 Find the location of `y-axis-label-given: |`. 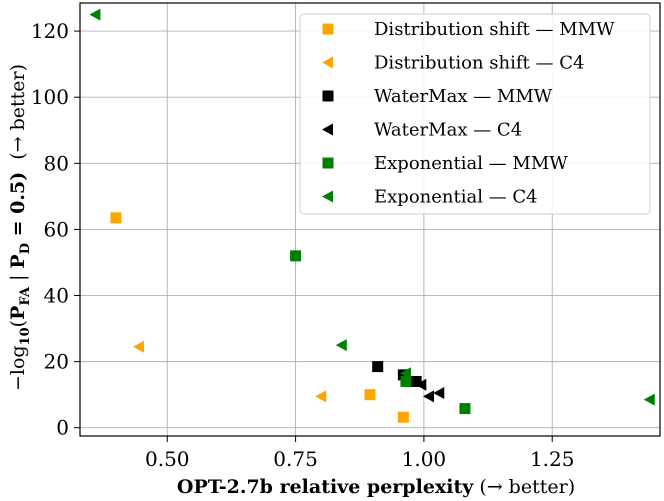

y-axis-label-given: | is located at coordinates (18, 278).